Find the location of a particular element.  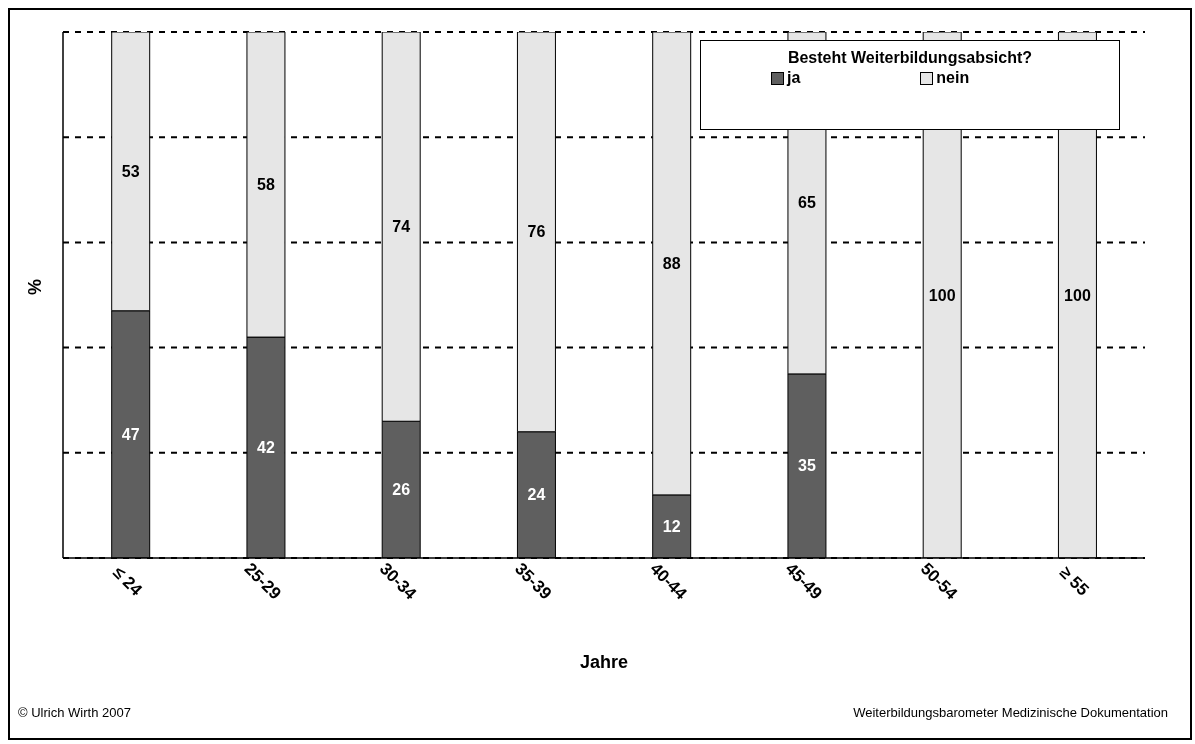

data-label: 58 is located at coordinates (266, 185).